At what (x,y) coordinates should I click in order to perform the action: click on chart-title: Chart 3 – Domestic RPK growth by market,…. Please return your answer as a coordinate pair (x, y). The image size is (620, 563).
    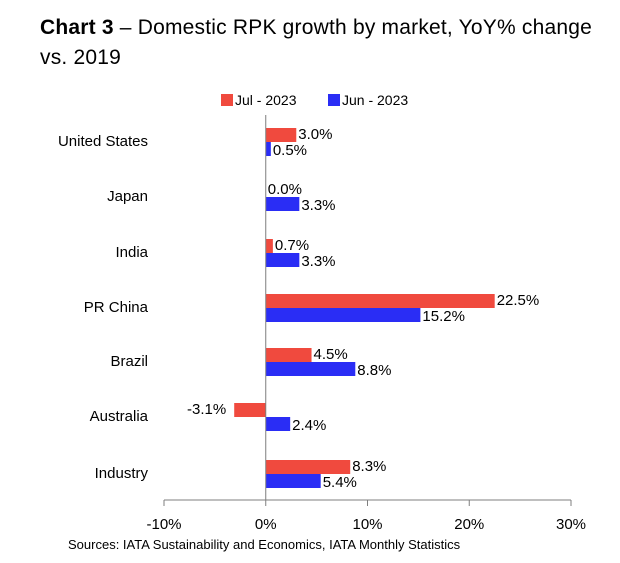
    Looking at the image, I should click on (325, 43).